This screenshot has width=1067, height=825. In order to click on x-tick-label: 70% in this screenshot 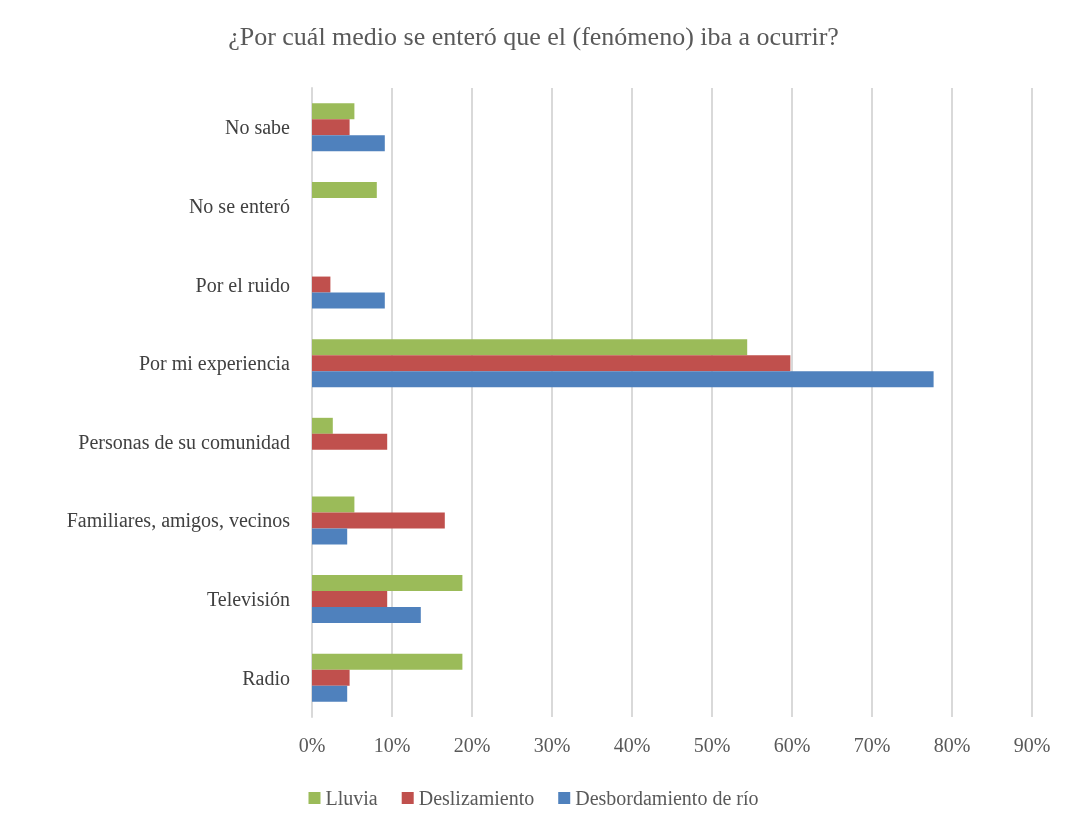, I will do `click(872, 745)`.